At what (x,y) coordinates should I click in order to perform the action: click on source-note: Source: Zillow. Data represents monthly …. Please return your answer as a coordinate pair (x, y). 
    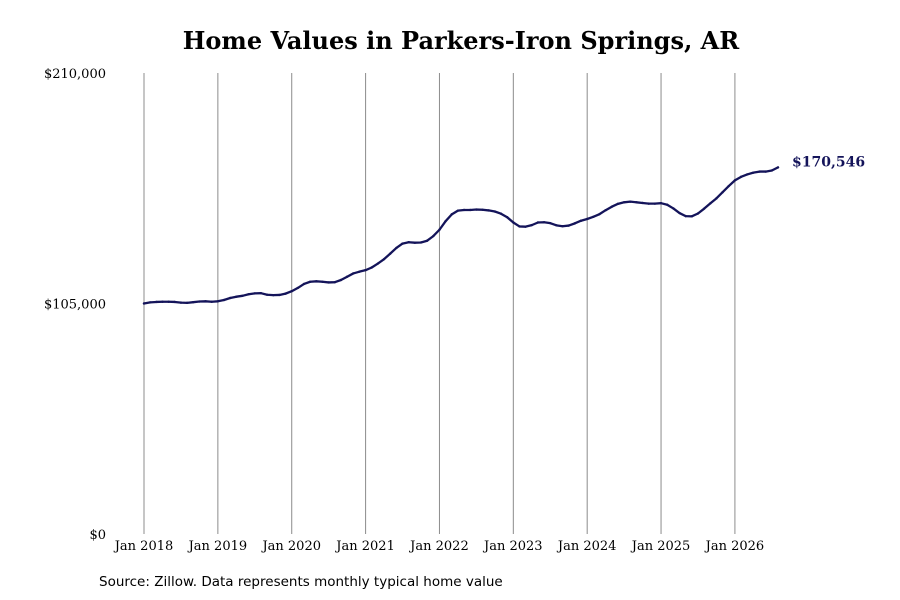
    Looking at the image, I should click on (301, 582).